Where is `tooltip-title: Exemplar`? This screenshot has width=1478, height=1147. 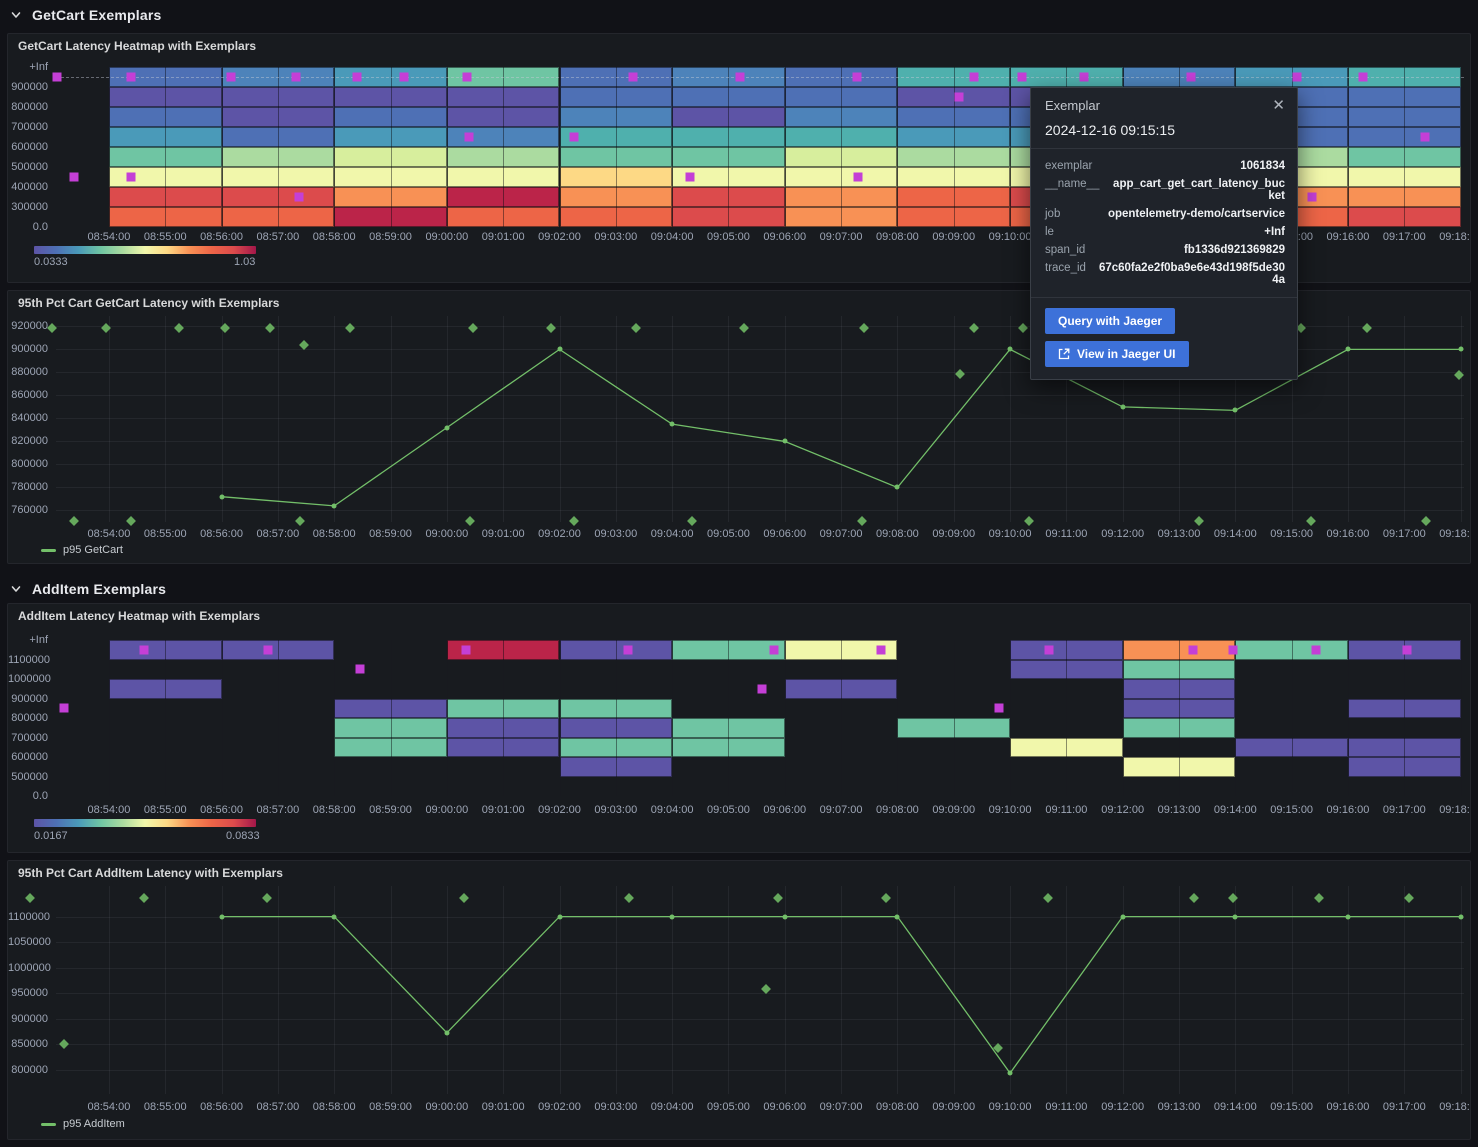 tooltip-title: Exemplar is located at coordinates (1072, 105).